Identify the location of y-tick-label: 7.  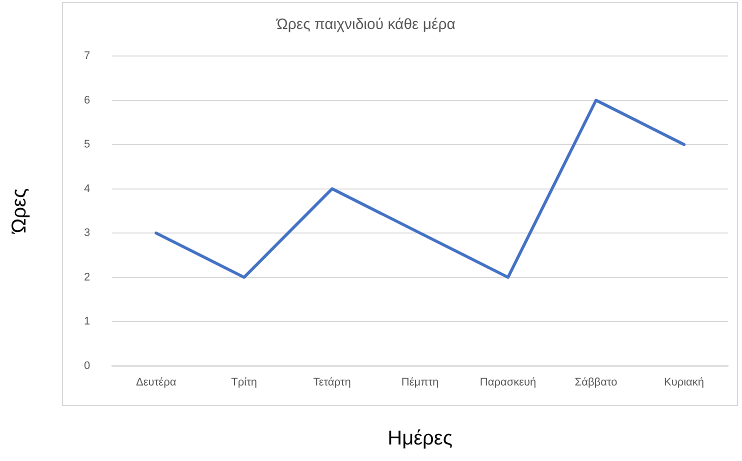
(87, 56).